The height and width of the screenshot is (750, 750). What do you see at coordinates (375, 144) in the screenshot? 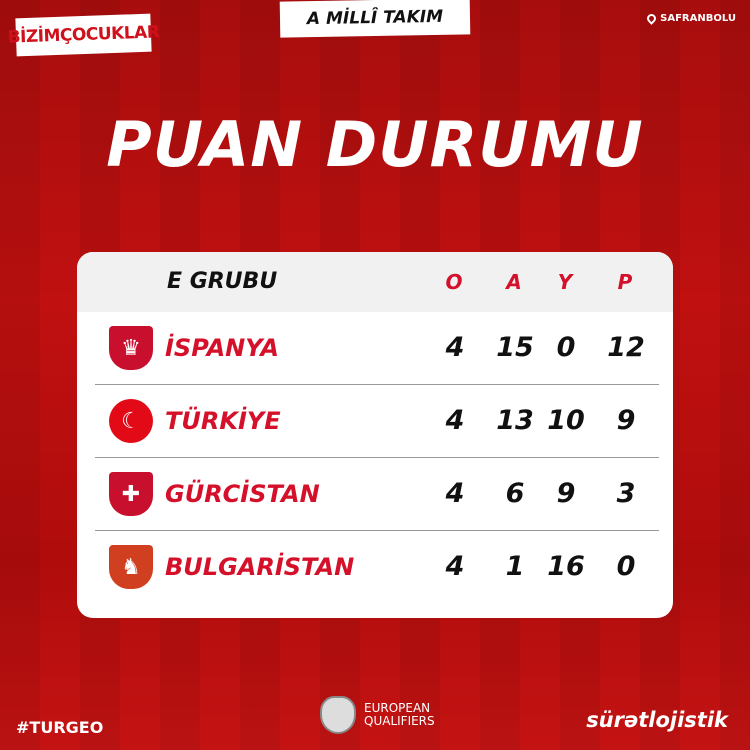
I see `page-title: PUAN DURUMU` at bounding box center [375, 144].